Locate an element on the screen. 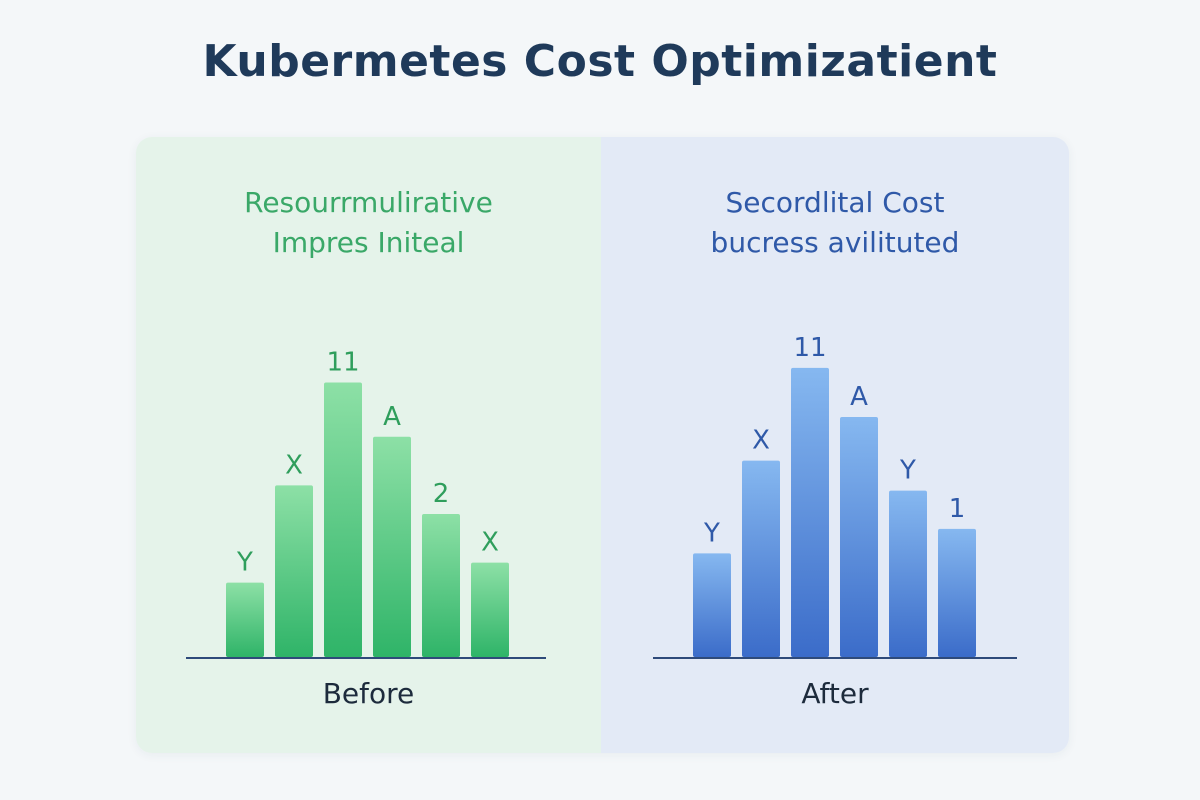 The image size is (1200, 800). after-bar-label-2: X is located at coordinates (761, 441).